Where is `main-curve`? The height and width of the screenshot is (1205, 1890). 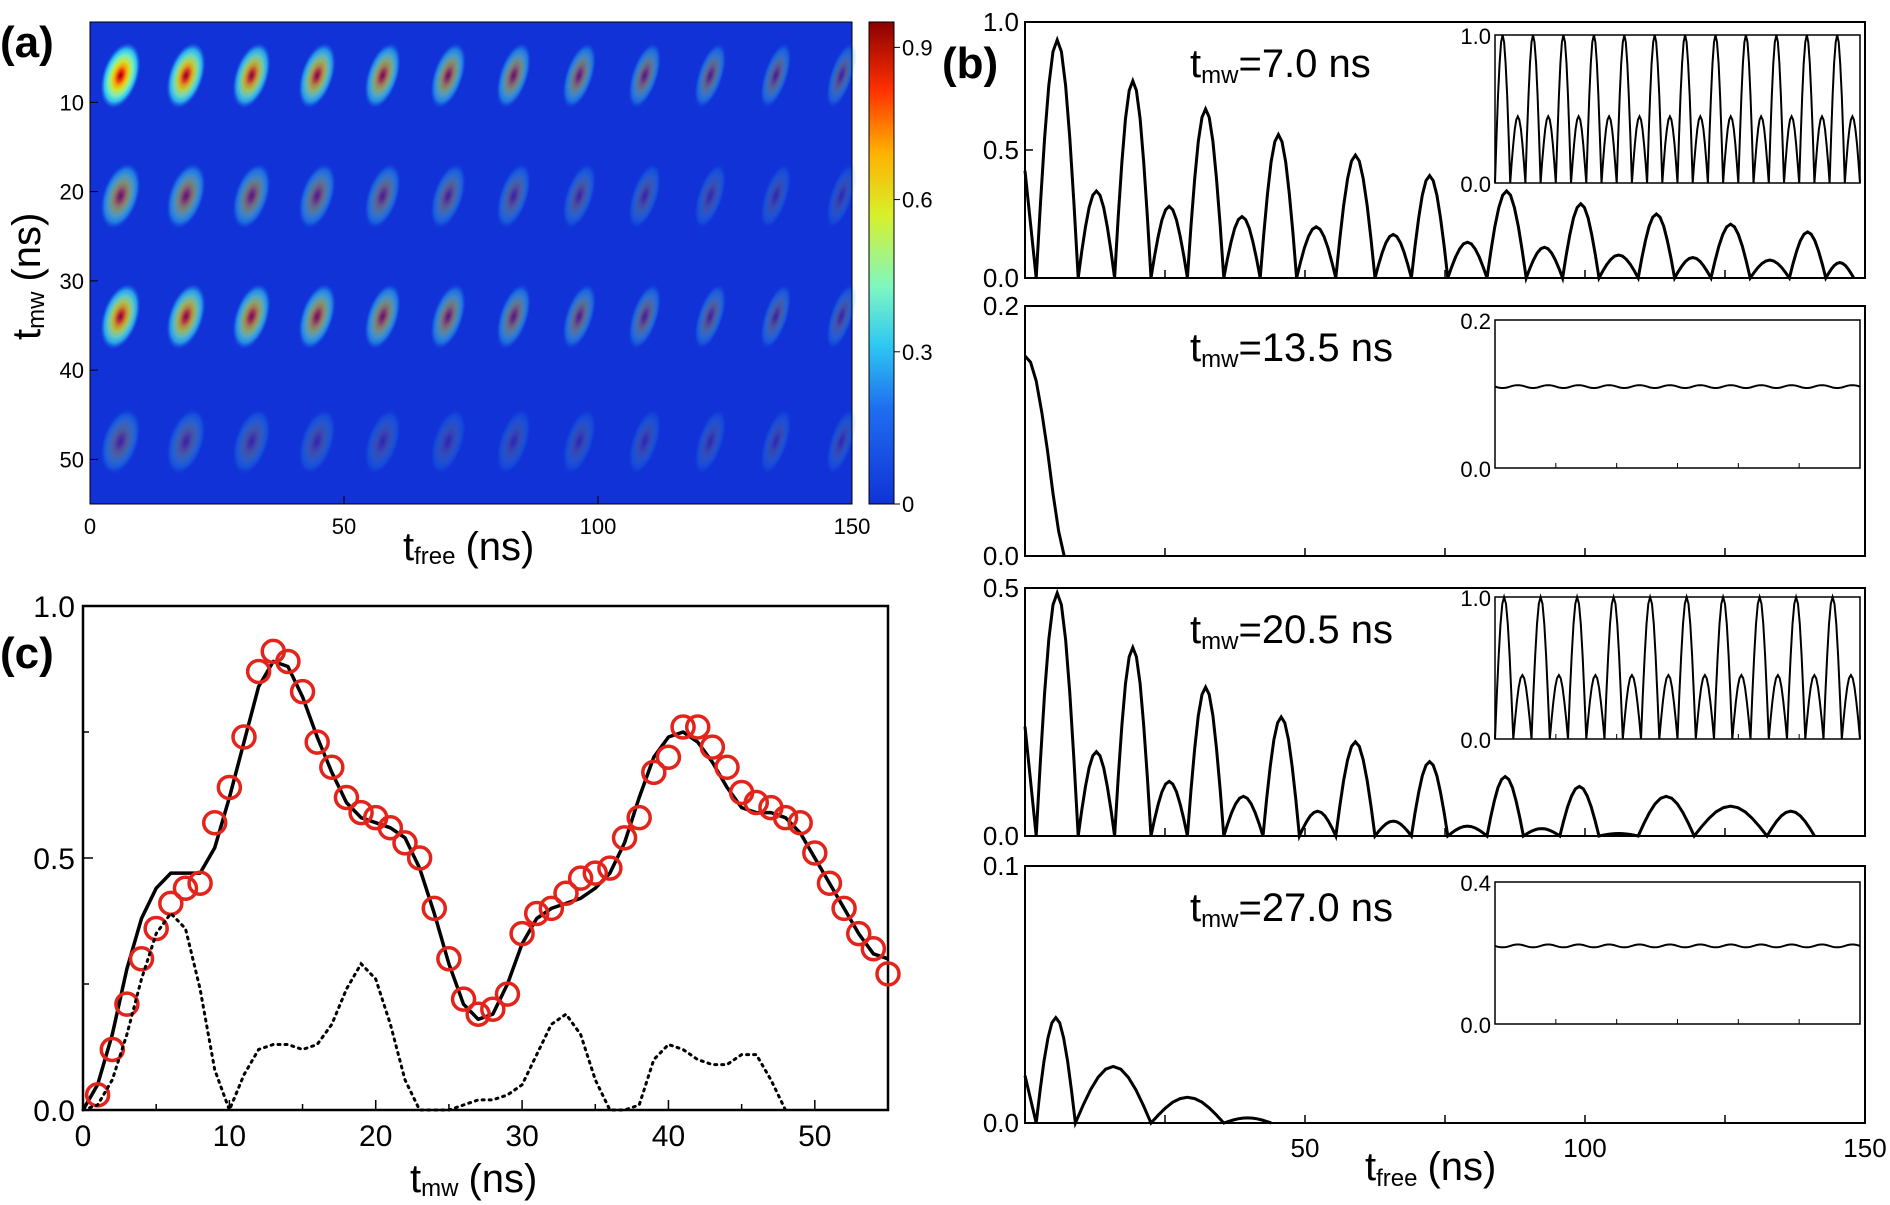
main-curve is located at coordinates (1044, 456).